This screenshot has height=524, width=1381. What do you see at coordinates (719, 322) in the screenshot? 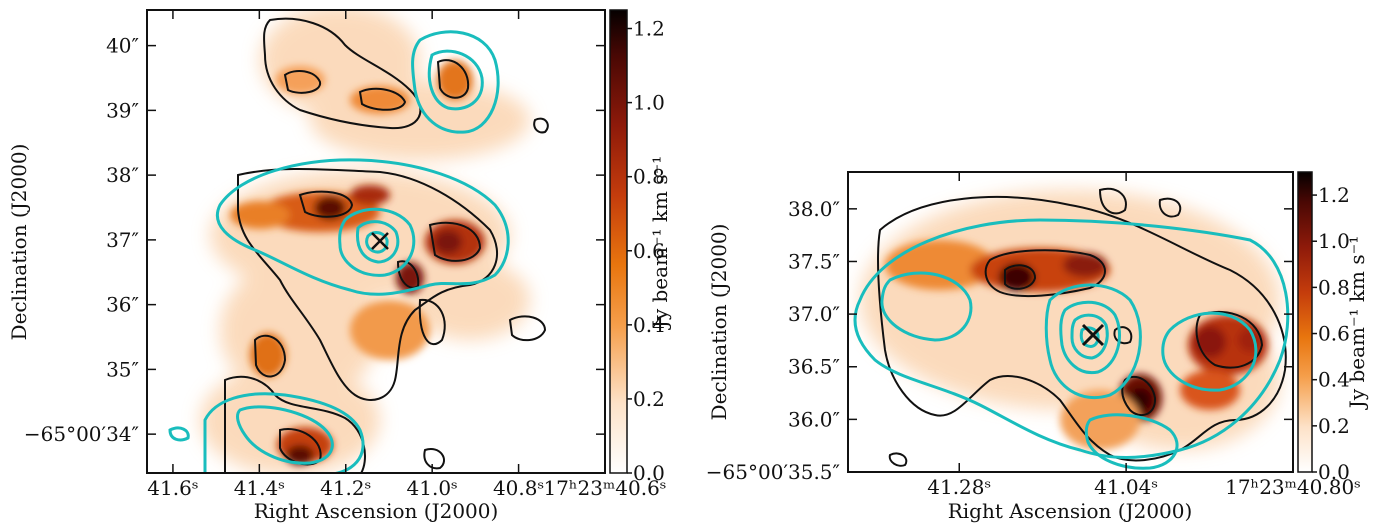
I see `y-axis-label-right: Declination (J2000)` at bounding box center [719, 322].